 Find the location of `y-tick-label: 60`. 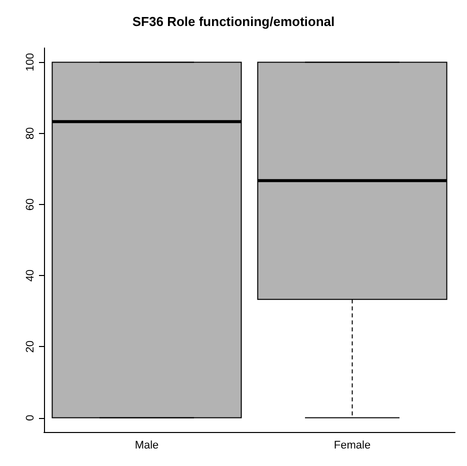

y-tick-label: 60 is located at coordinates (30, 204).